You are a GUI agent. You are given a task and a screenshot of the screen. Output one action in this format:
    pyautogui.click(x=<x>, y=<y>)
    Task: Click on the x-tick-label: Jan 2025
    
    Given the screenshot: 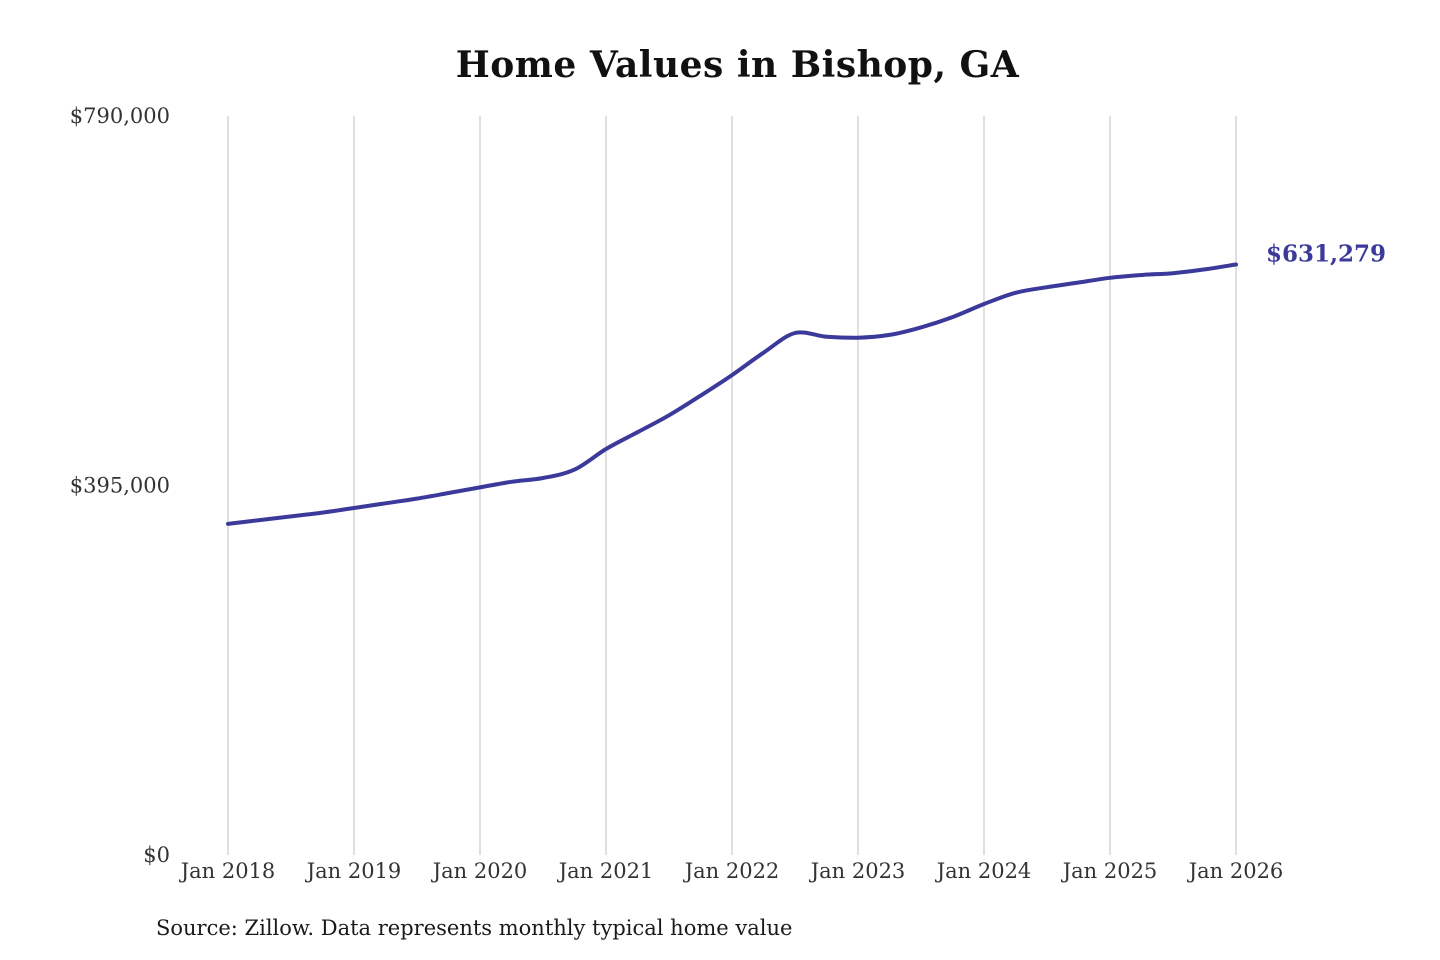 What is the action you would take?
    pyautogui.click(x=1109, y=871)
    